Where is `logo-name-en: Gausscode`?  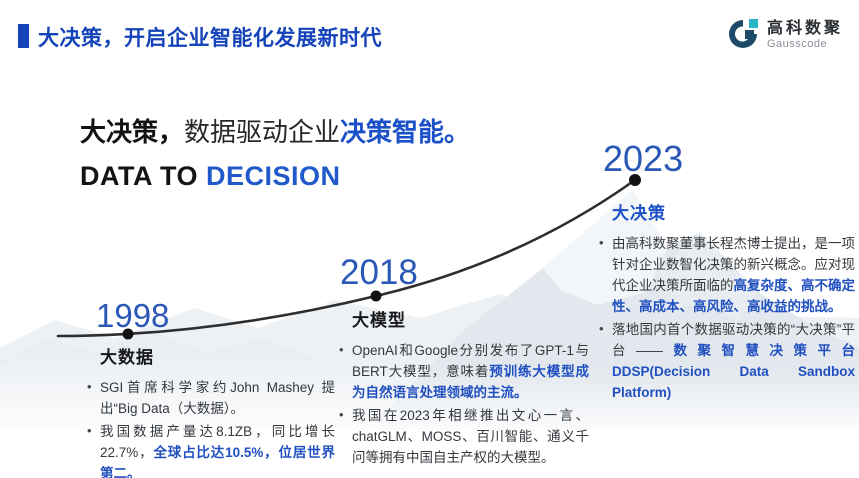 logo-name-en: Gausscode is located at coordinates (797, 43).